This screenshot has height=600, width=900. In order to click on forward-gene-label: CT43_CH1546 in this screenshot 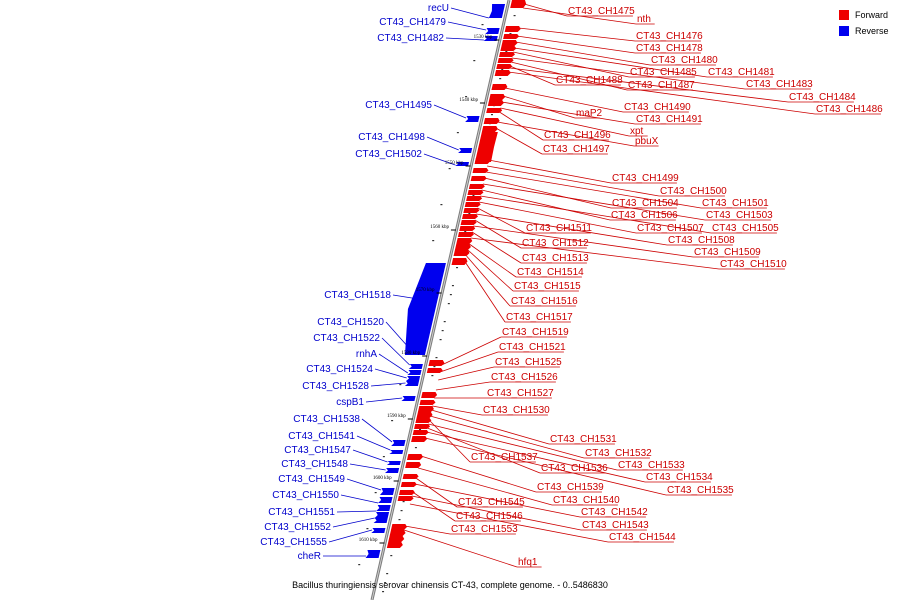, I will do `click(489, 516)`.